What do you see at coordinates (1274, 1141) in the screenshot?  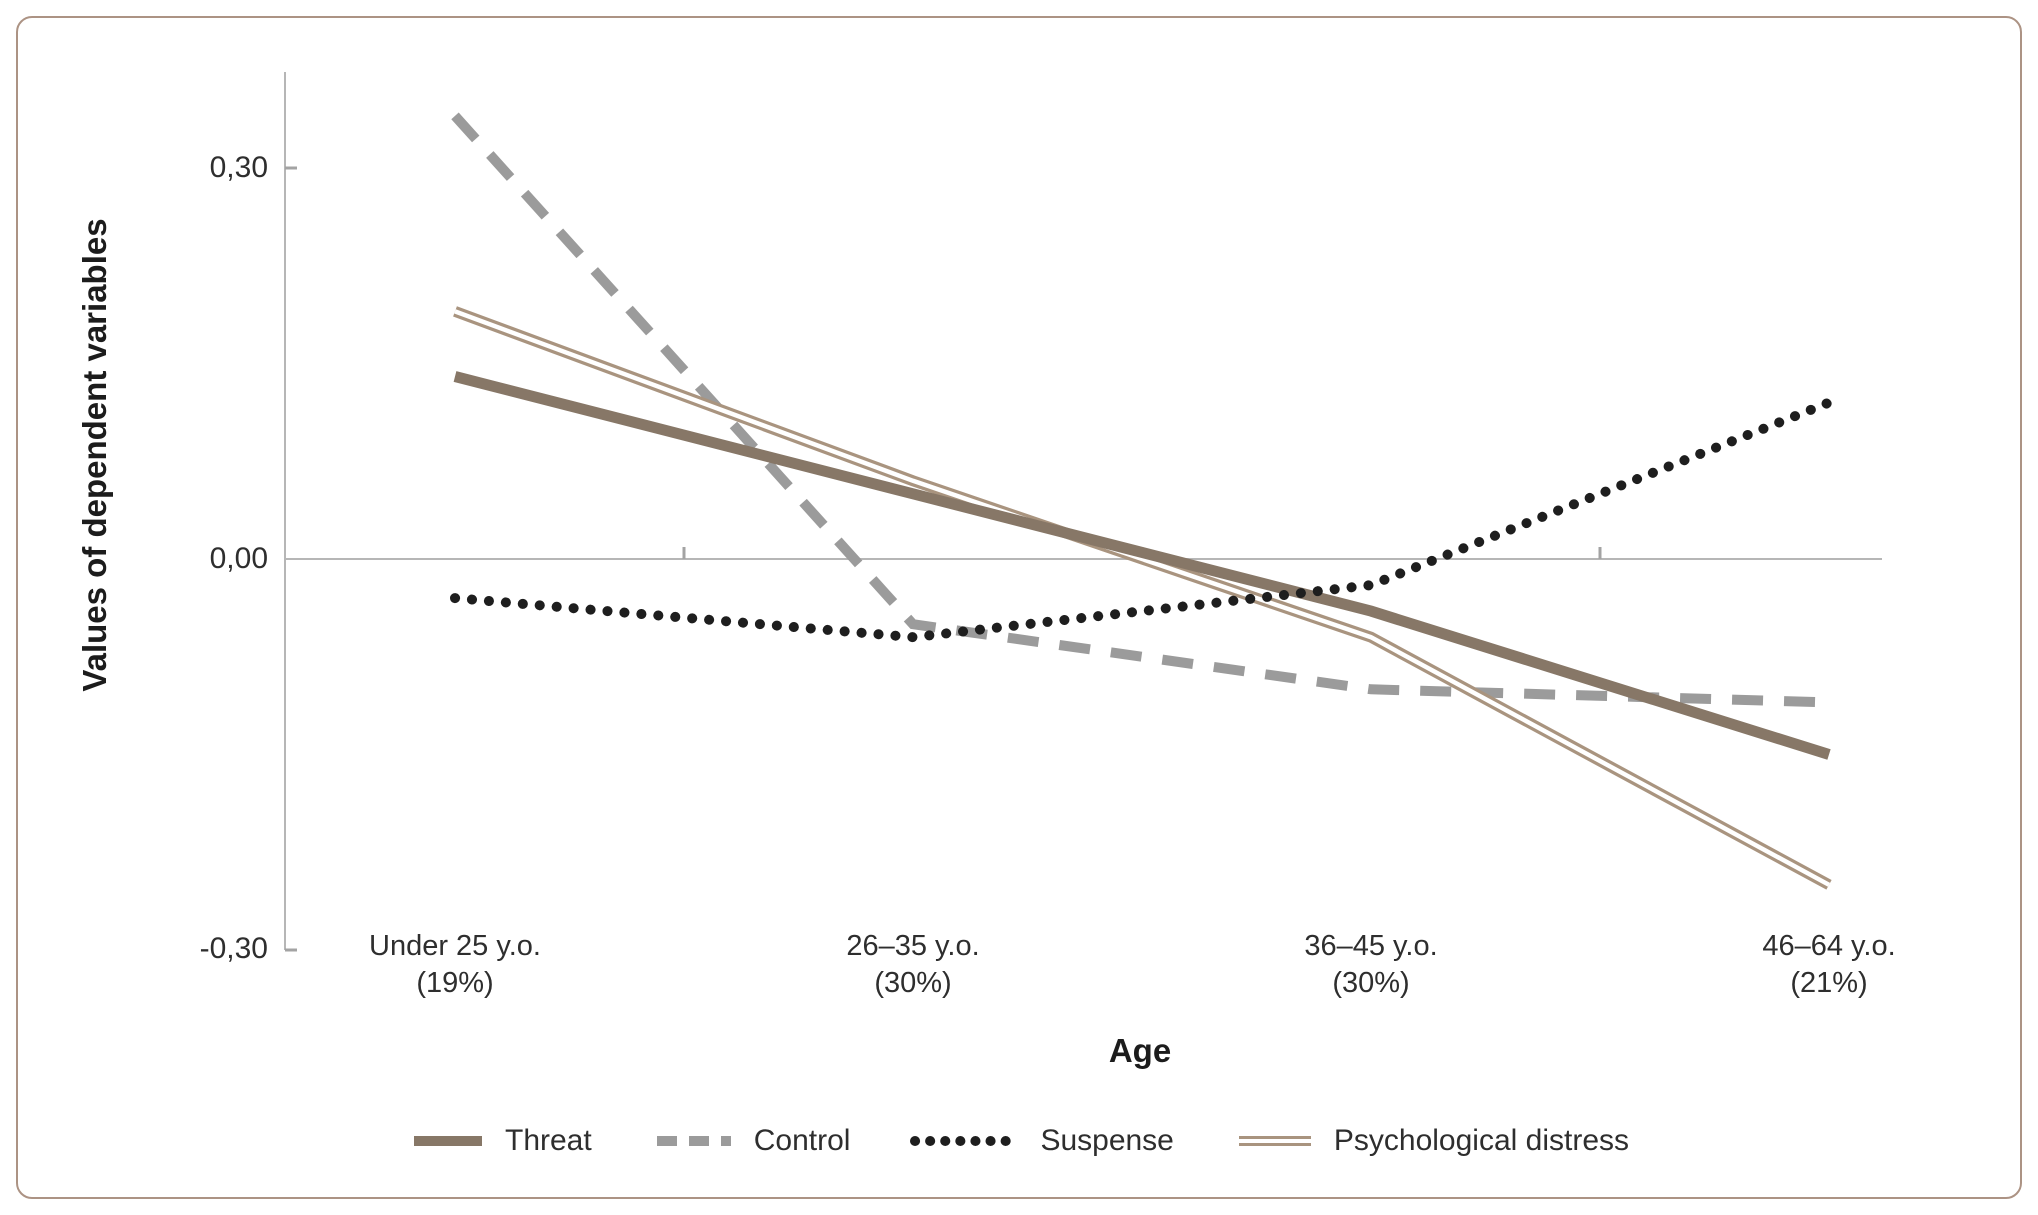 I see `legend-swatch-psychological-distress` at bounding box center [1274, 1141].